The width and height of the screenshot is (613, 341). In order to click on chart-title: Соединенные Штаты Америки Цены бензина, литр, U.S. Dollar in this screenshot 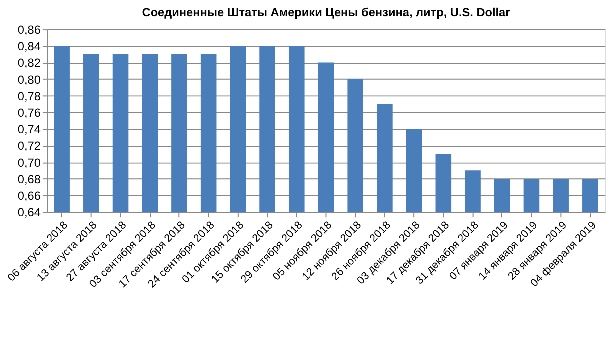, I will do `click(326, 13)`.